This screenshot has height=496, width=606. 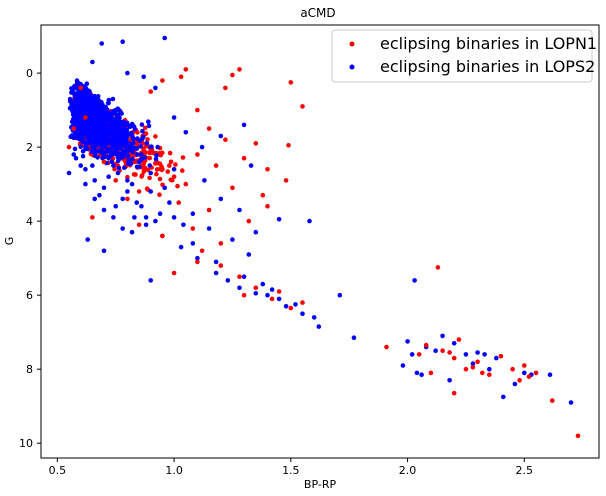 I want to click on x-tick-label: 2.0, so click(x=408, y=470).